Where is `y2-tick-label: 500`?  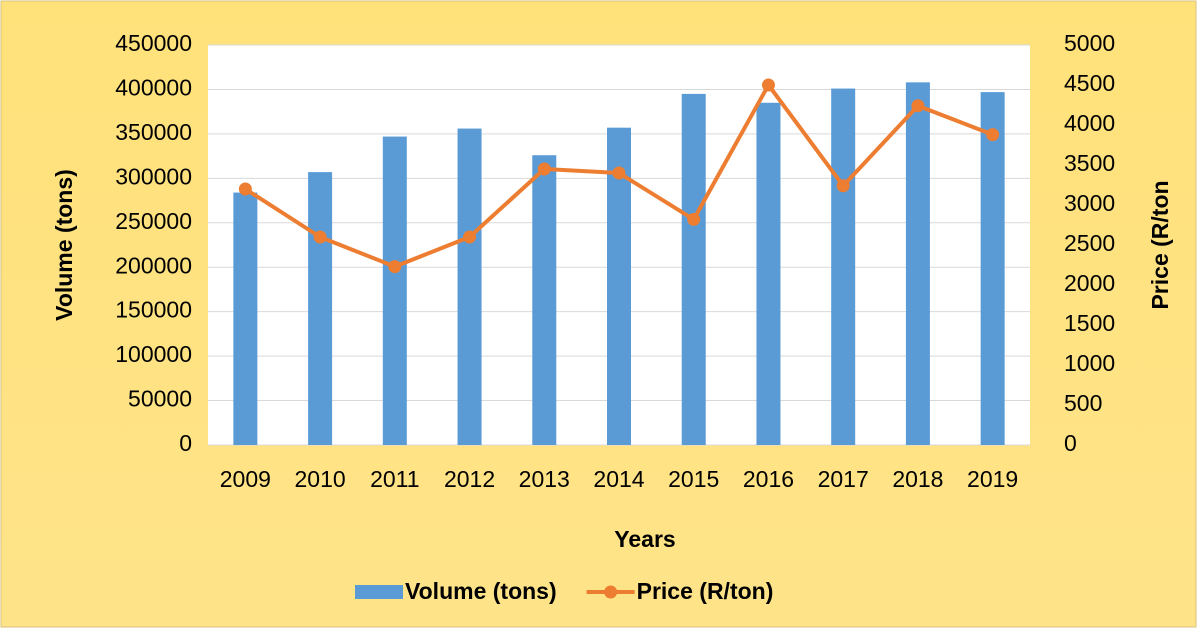 y2-tick-label: 500 is located at coordinates (1083, 403).